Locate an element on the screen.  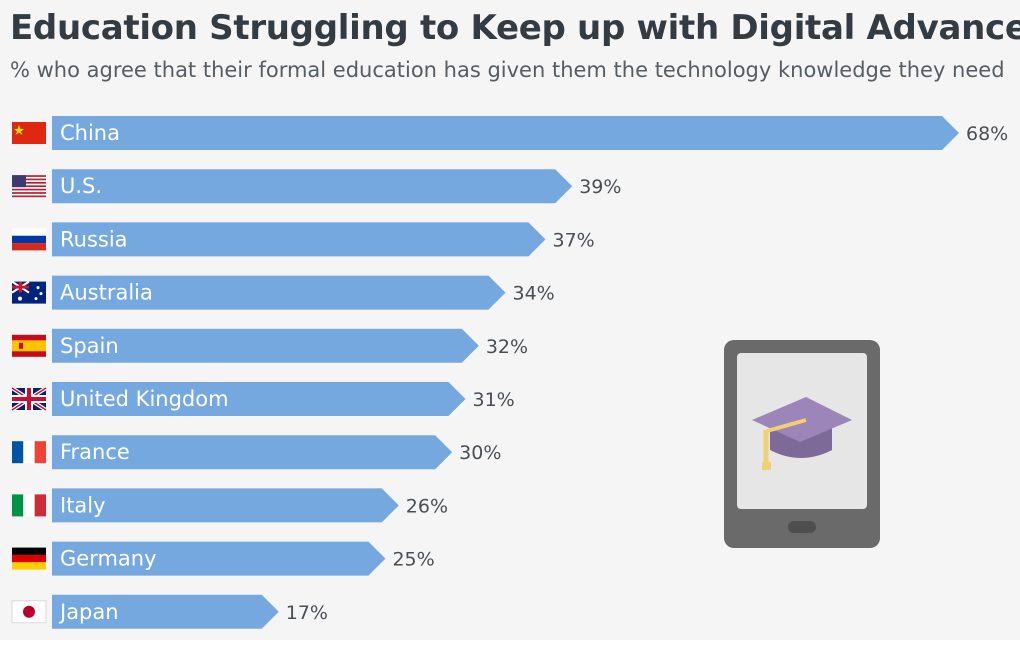
bar-category-label: Japan is located at coordinates (88, 612).